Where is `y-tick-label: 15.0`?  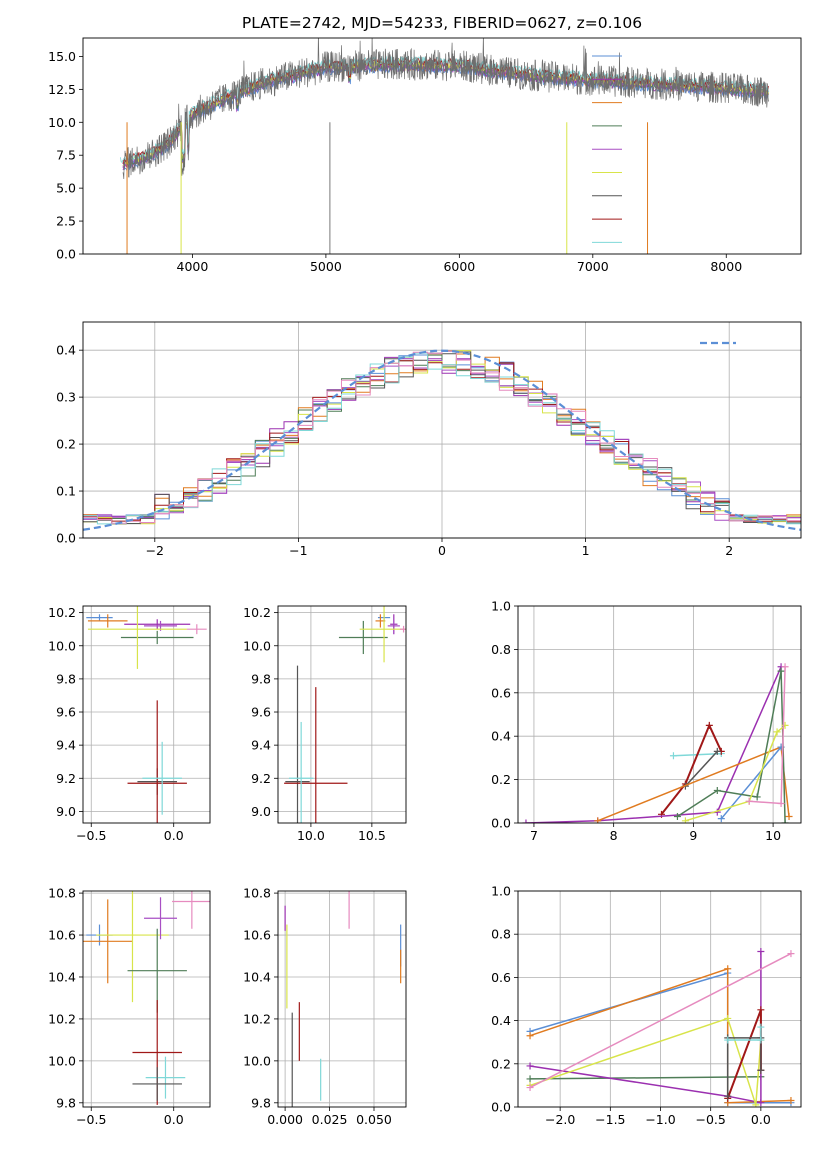
y-tick-label: 15.0 is located at coordinates (62, 56).